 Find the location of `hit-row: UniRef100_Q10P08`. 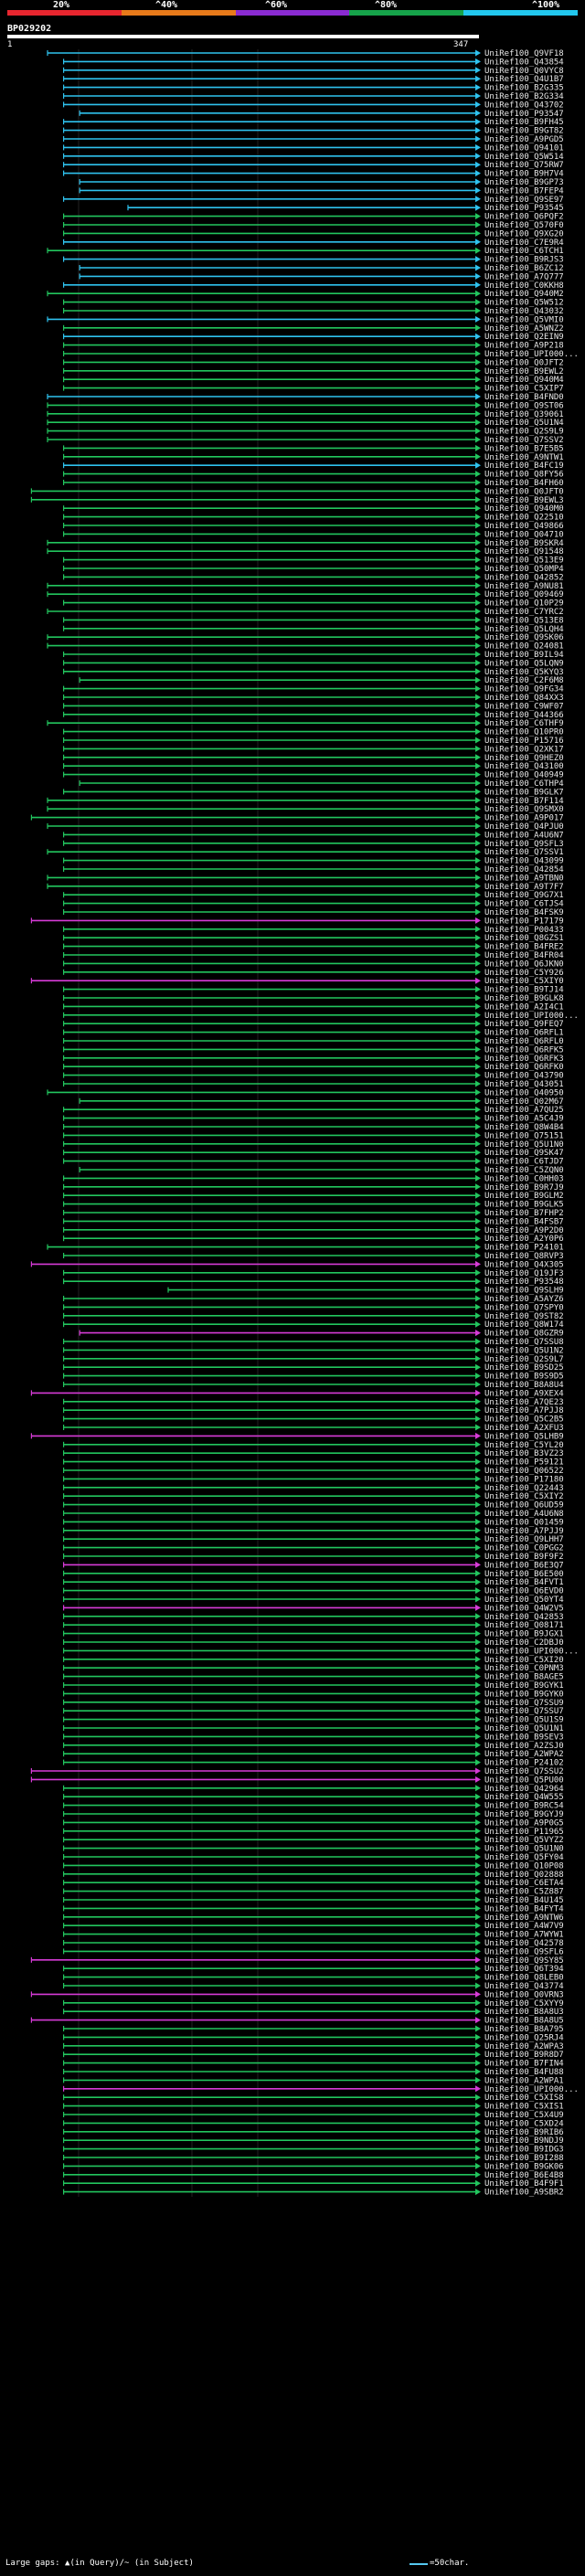

hit-row: UniRef100_Q10P08 is located at coordinates (313, 1866).